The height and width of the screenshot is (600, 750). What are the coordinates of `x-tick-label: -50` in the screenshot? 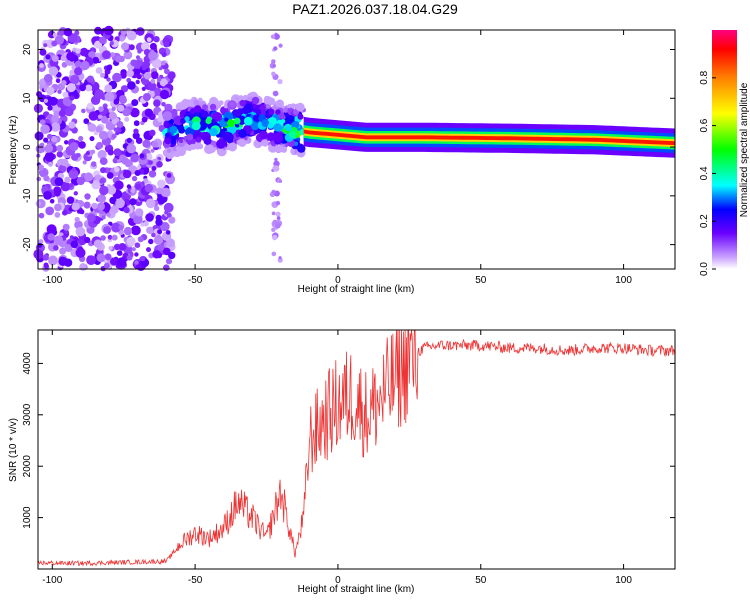 It's located at (195, 580).